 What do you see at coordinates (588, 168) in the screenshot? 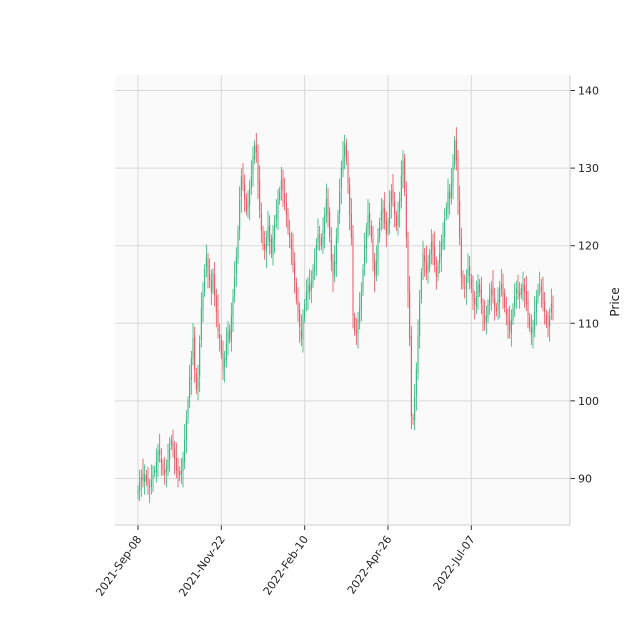
I see `y-tick-label: 130` at bounding box center [588, 168].